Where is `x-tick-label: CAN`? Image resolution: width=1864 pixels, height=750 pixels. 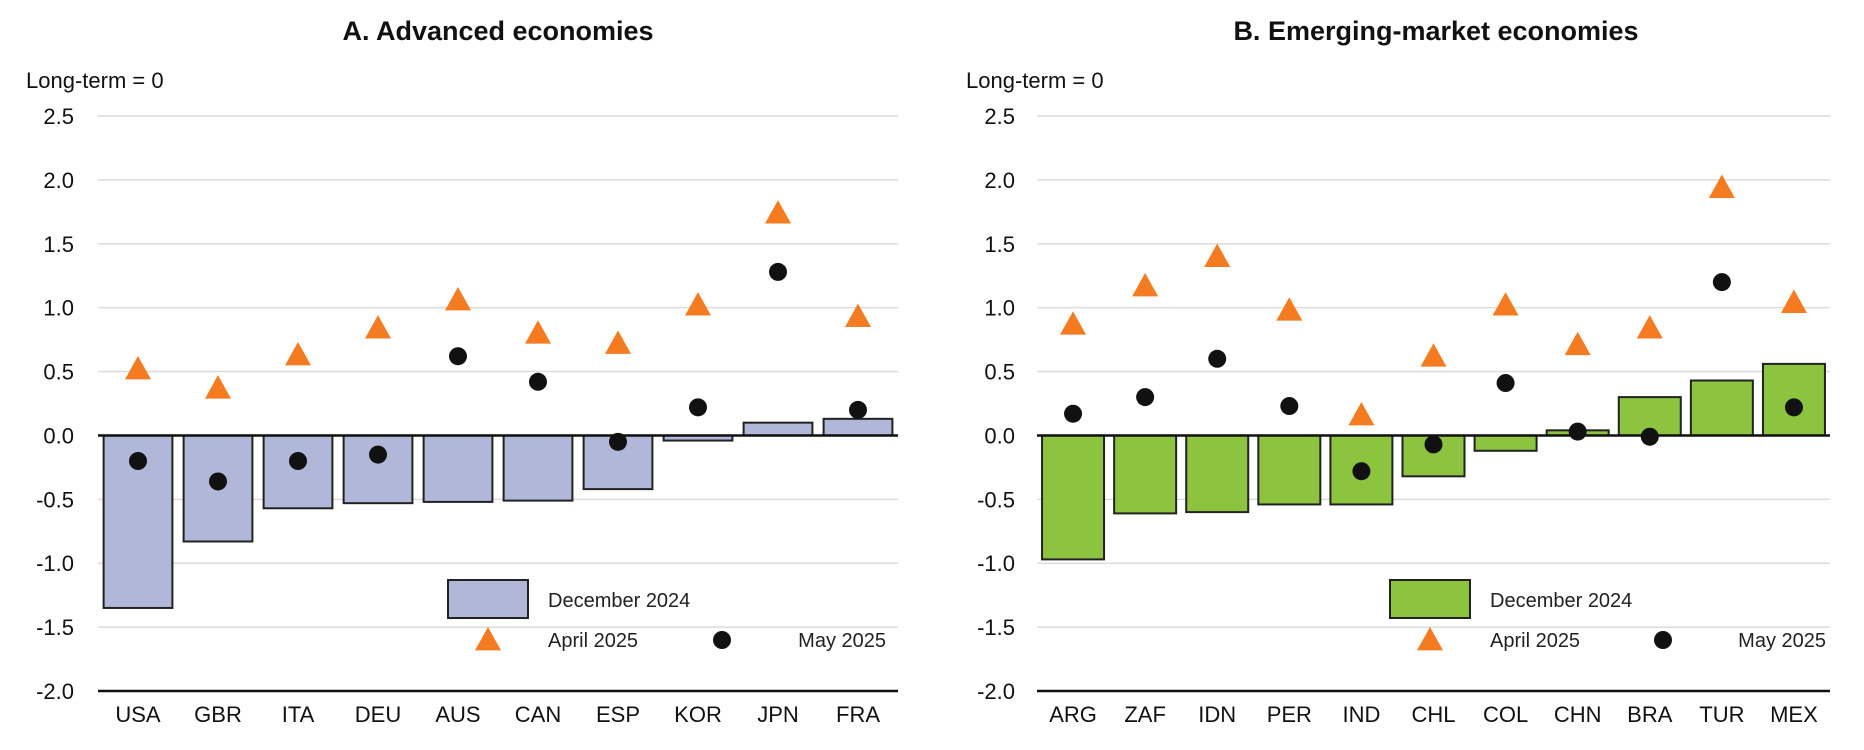
x-tick-label: CAN is located at coordinates (538, 714).